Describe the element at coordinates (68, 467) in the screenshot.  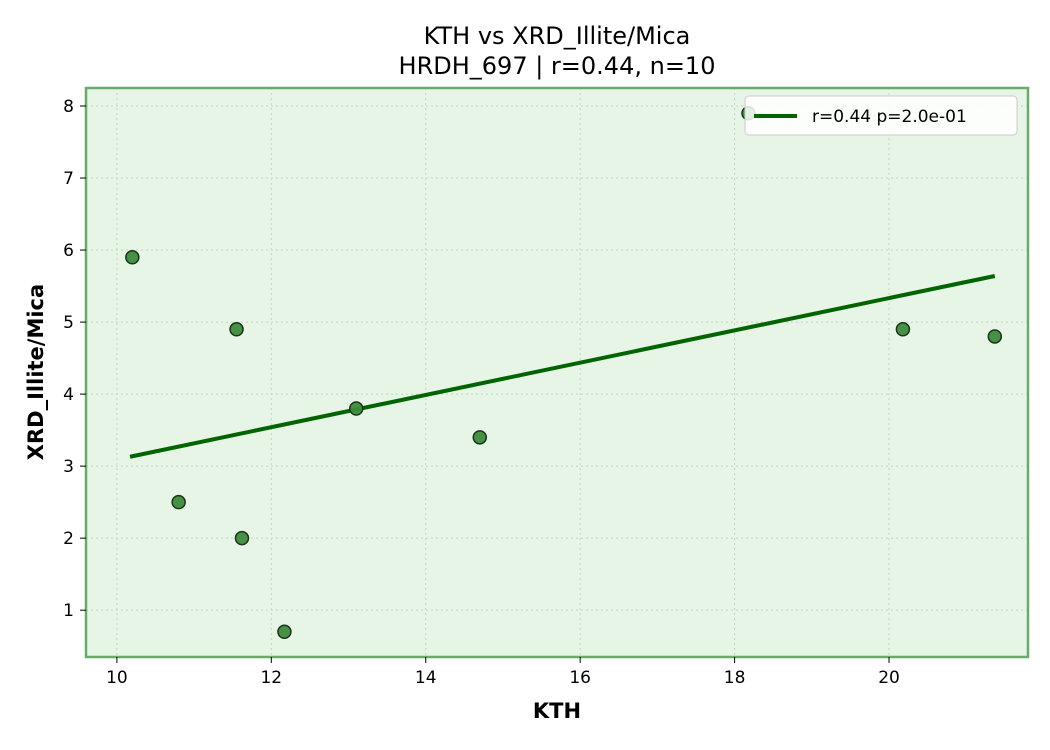
I see `y-tick-label: 3` at that location.